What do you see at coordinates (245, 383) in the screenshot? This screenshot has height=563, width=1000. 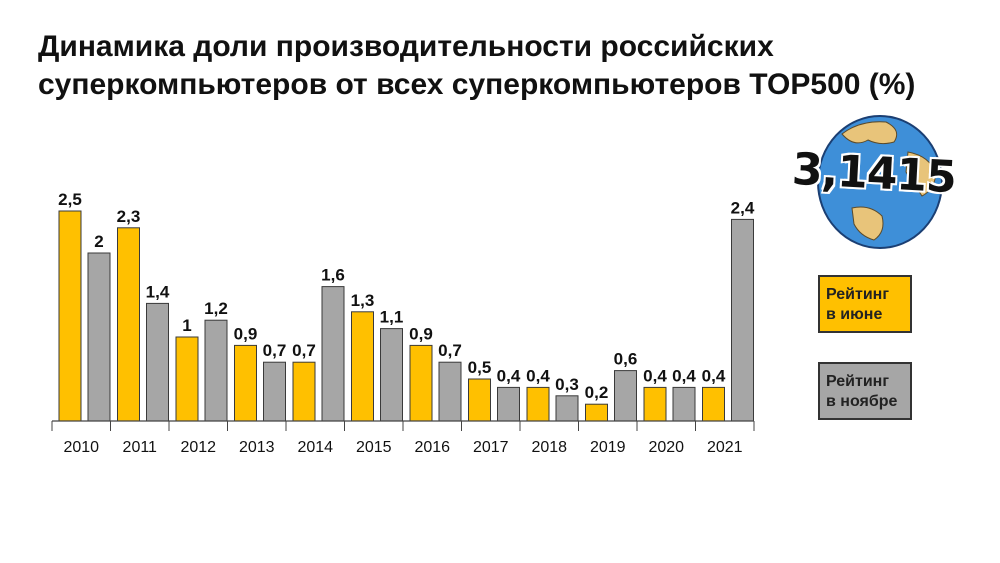 I see `bar-june-2013` at bounding box center [245, 383].